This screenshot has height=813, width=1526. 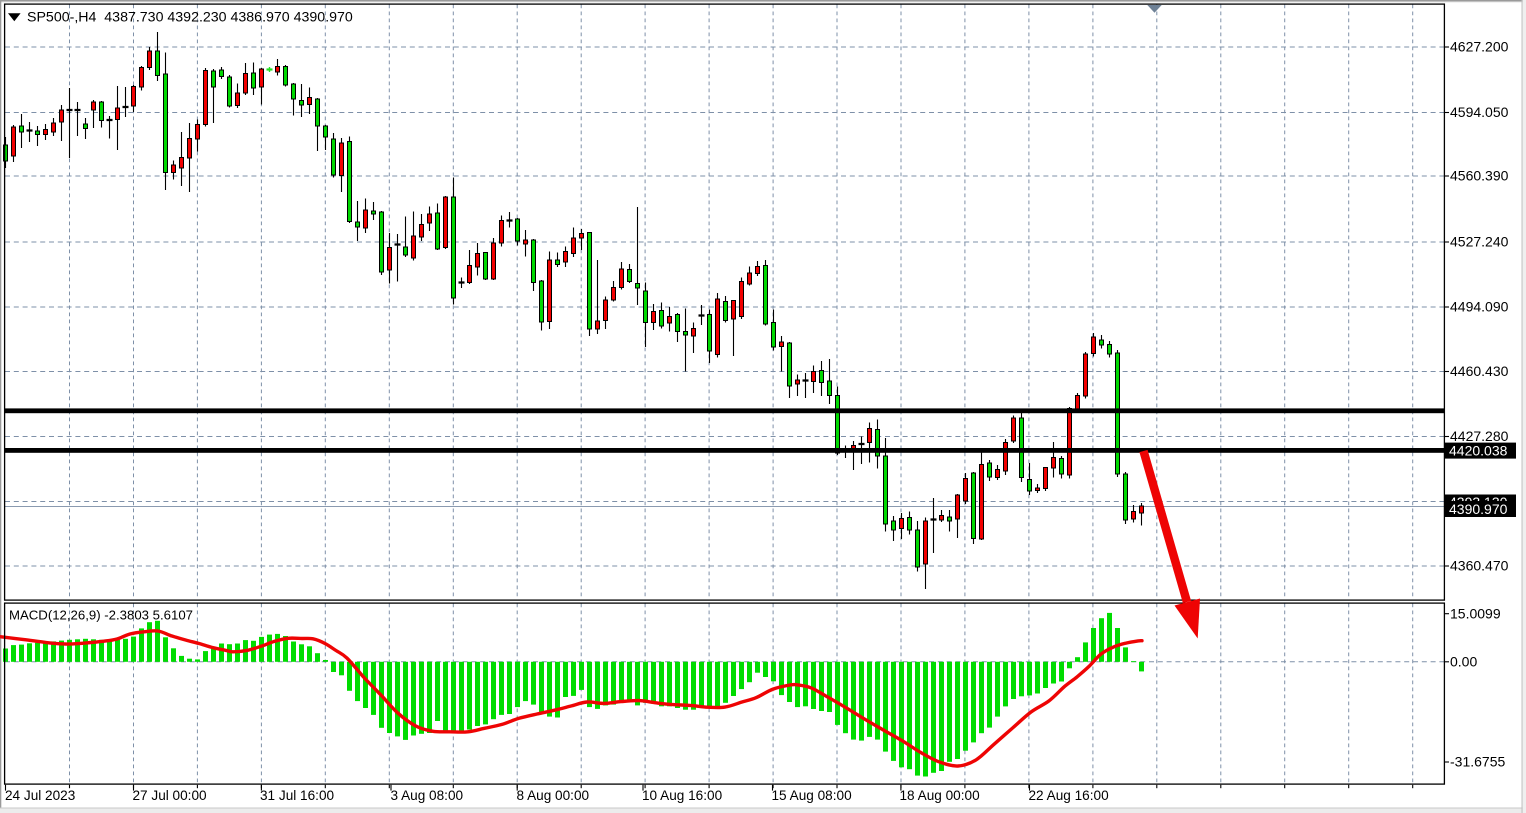 I want to click on svg-text: 18 Aug 00:00, so click(x=940, y=795).